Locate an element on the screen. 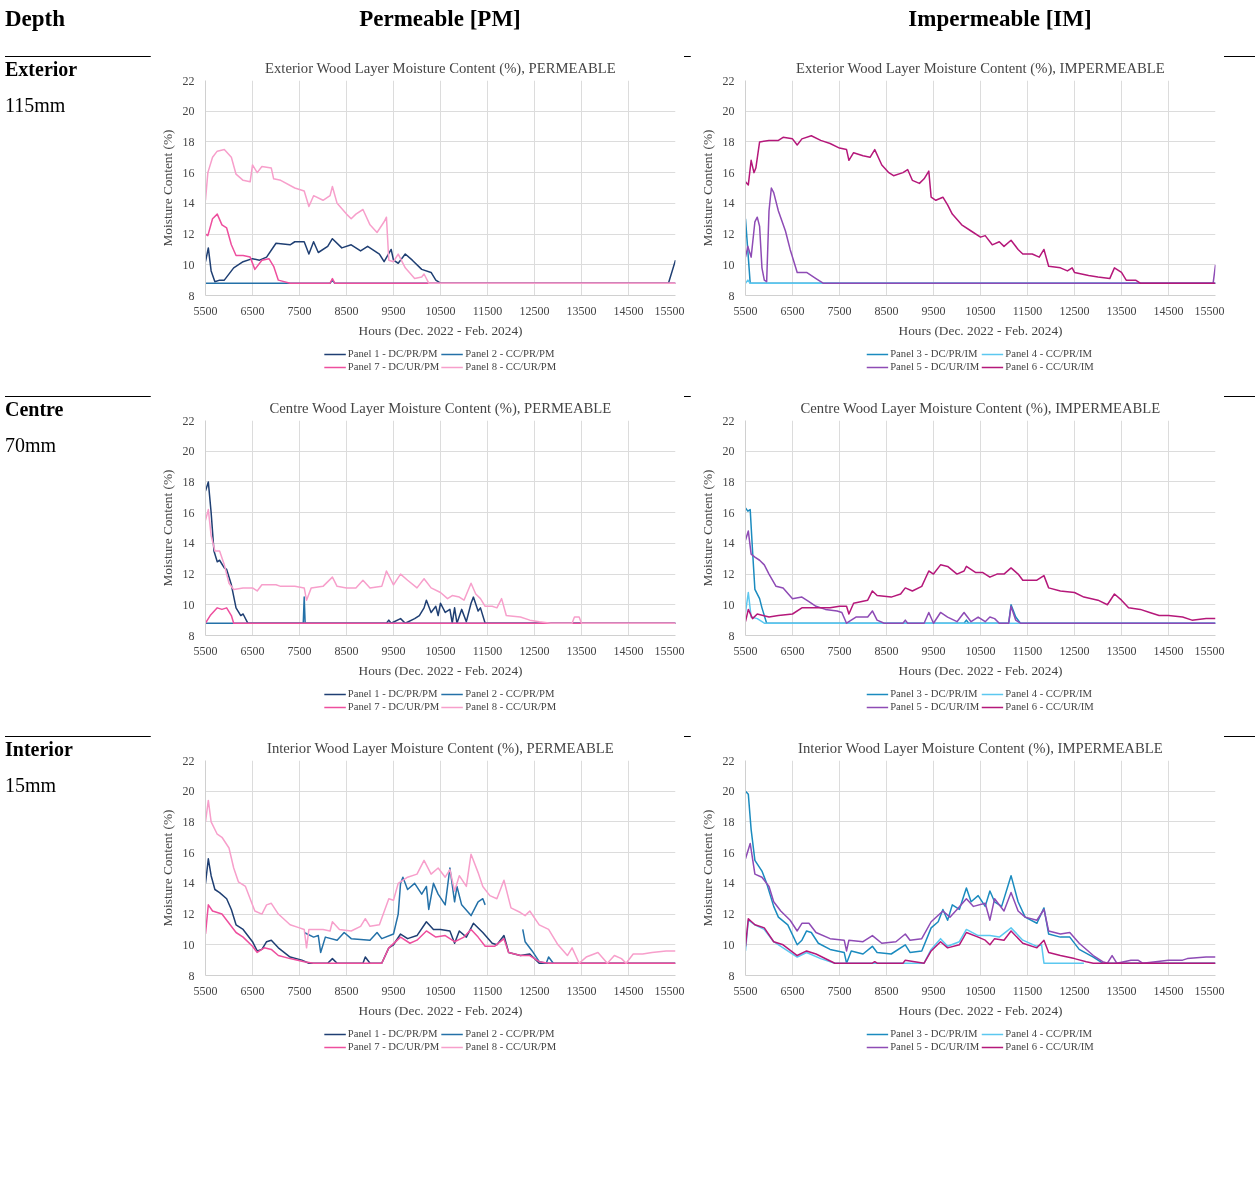 This screenshot has width=1258, height=1187. text: 15mm is located at coordinates (31, 785).